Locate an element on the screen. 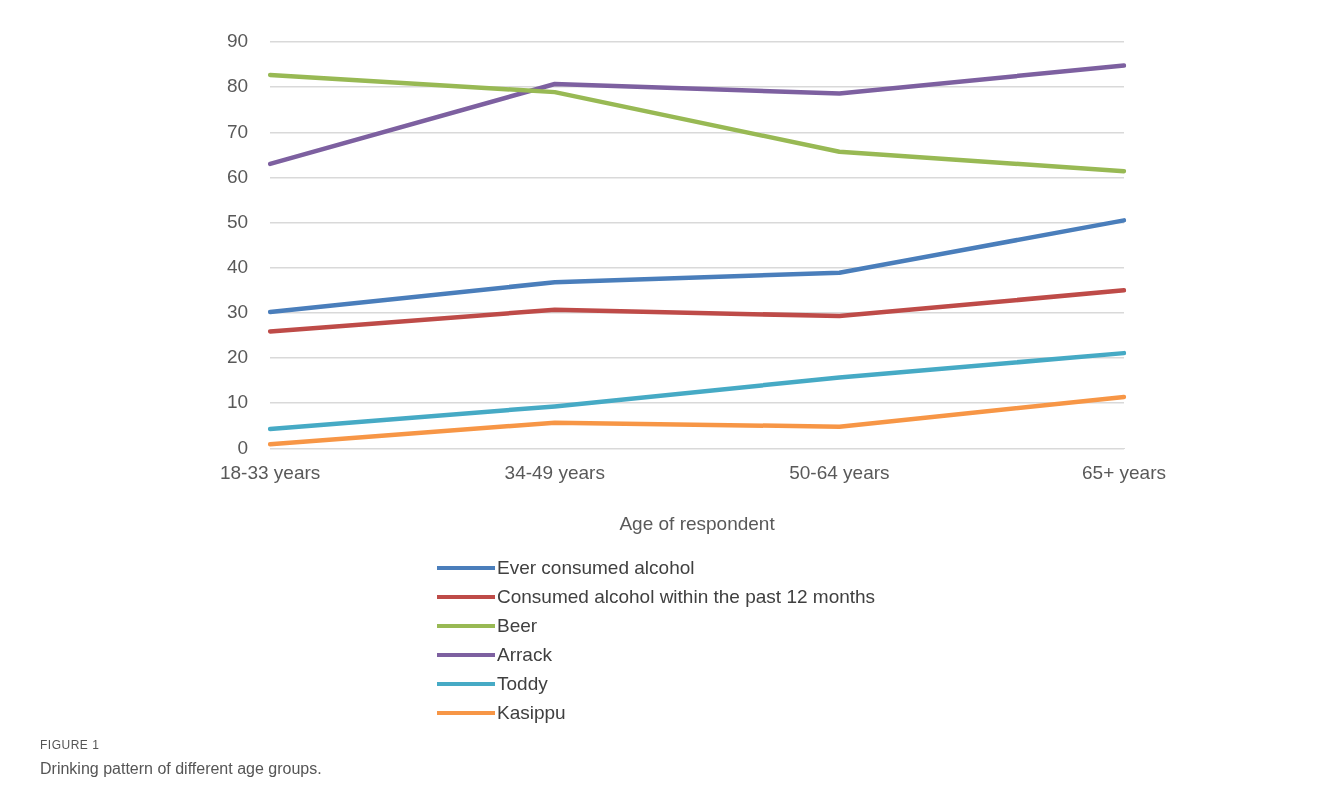 The height and width of the screenshot is (805, 1322). x-tick-label: 50-64 years is located at coordinates (839, 473).